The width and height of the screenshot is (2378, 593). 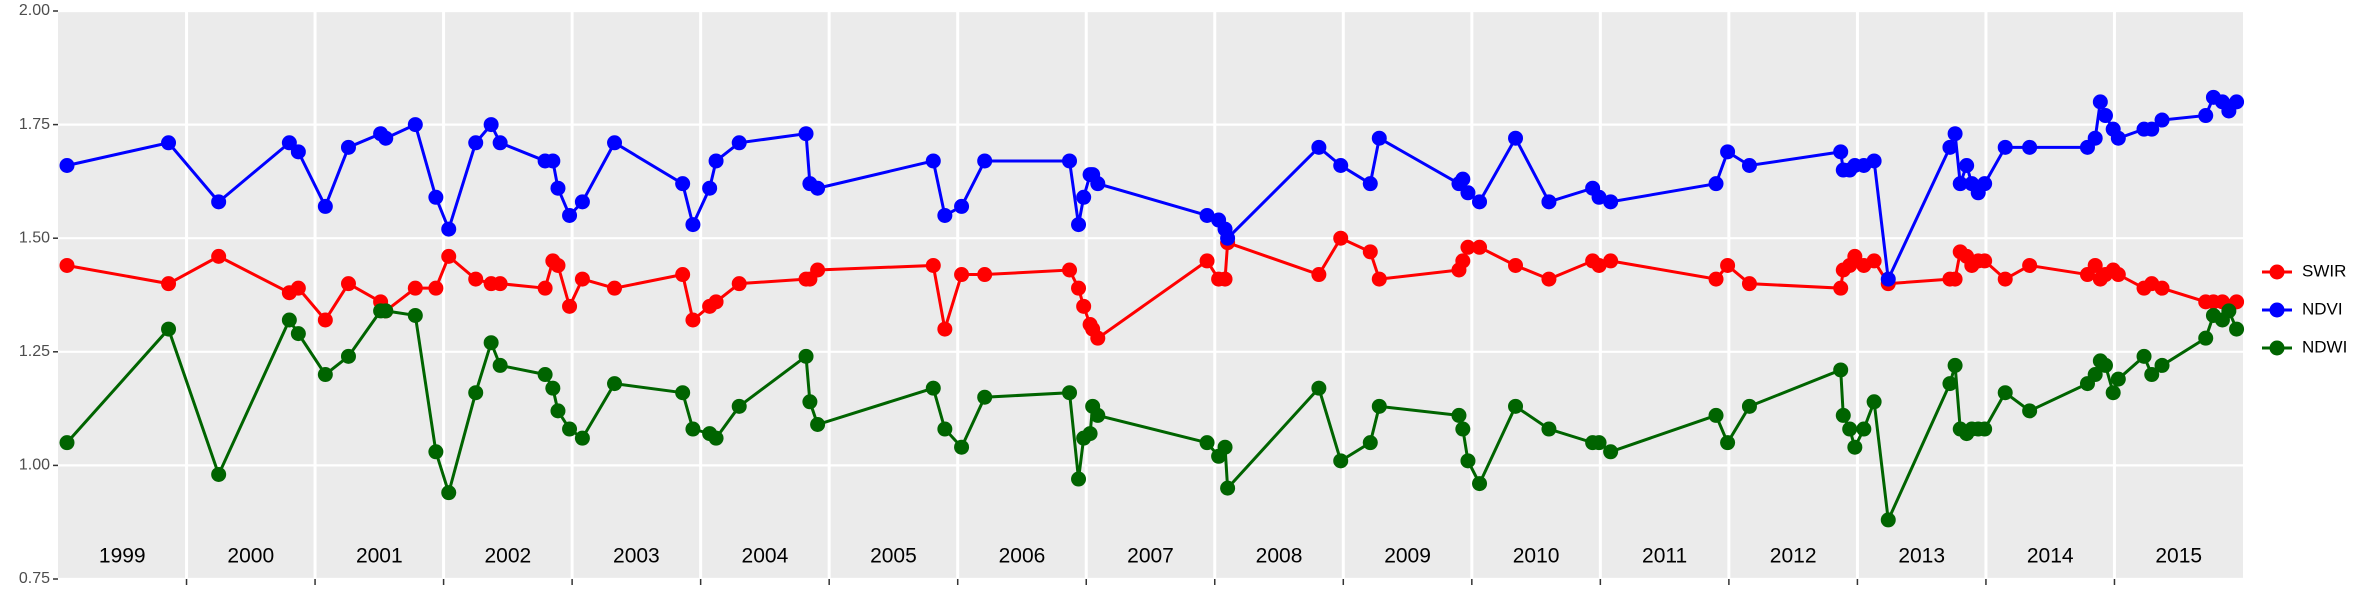 I want to click on y-tick-label: 0.75, so click(x=34, y=578).